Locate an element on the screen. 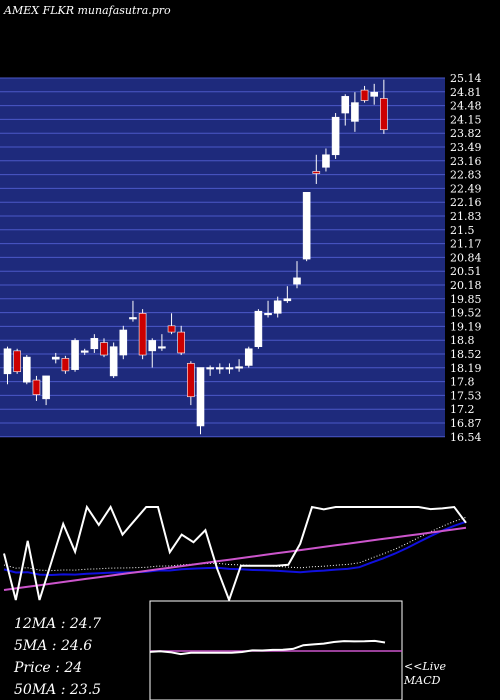 Image resolution: width=500 pixels, height=700 pixels. stat-5ma: 5MA : 24.6 is located at coordinates (53, 646).